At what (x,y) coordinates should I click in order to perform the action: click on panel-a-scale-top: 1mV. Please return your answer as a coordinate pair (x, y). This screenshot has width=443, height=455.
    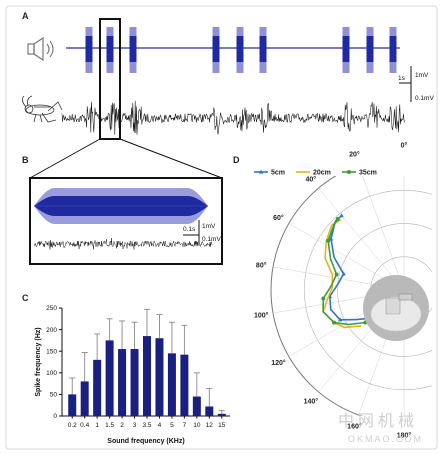
    Looking at the image, I should click on (422, 75).